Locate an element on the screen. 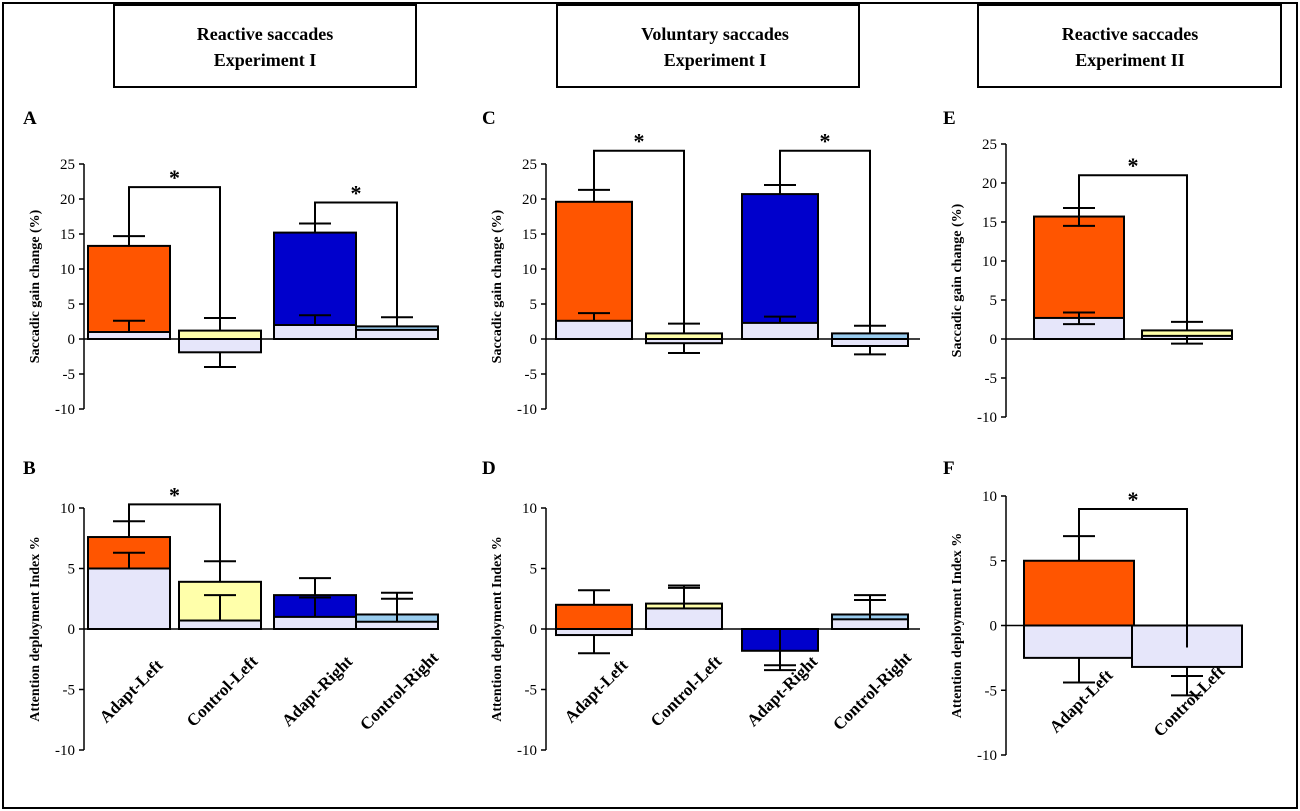  bar-outer is located at coordinates (220, 335).